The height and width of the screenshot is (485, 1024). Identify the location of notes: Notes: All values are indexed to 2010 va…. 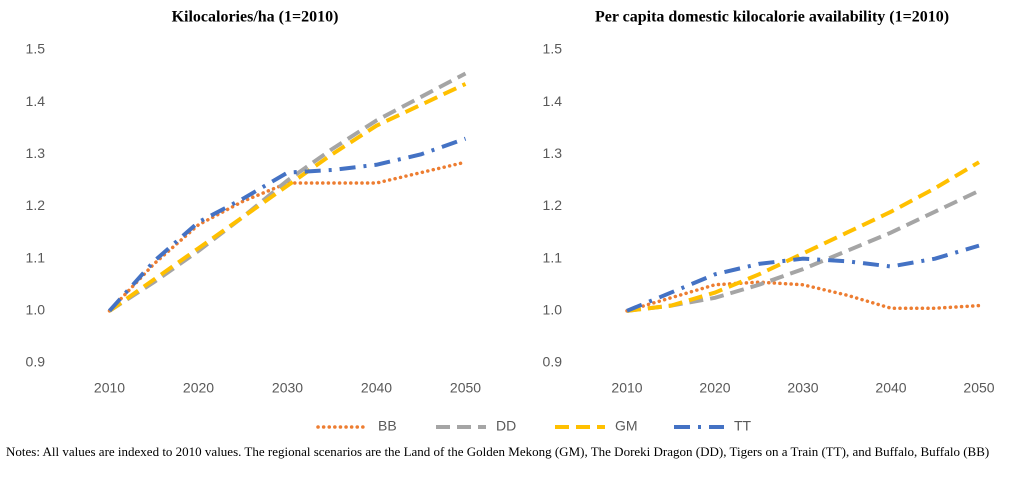
(498, 451).